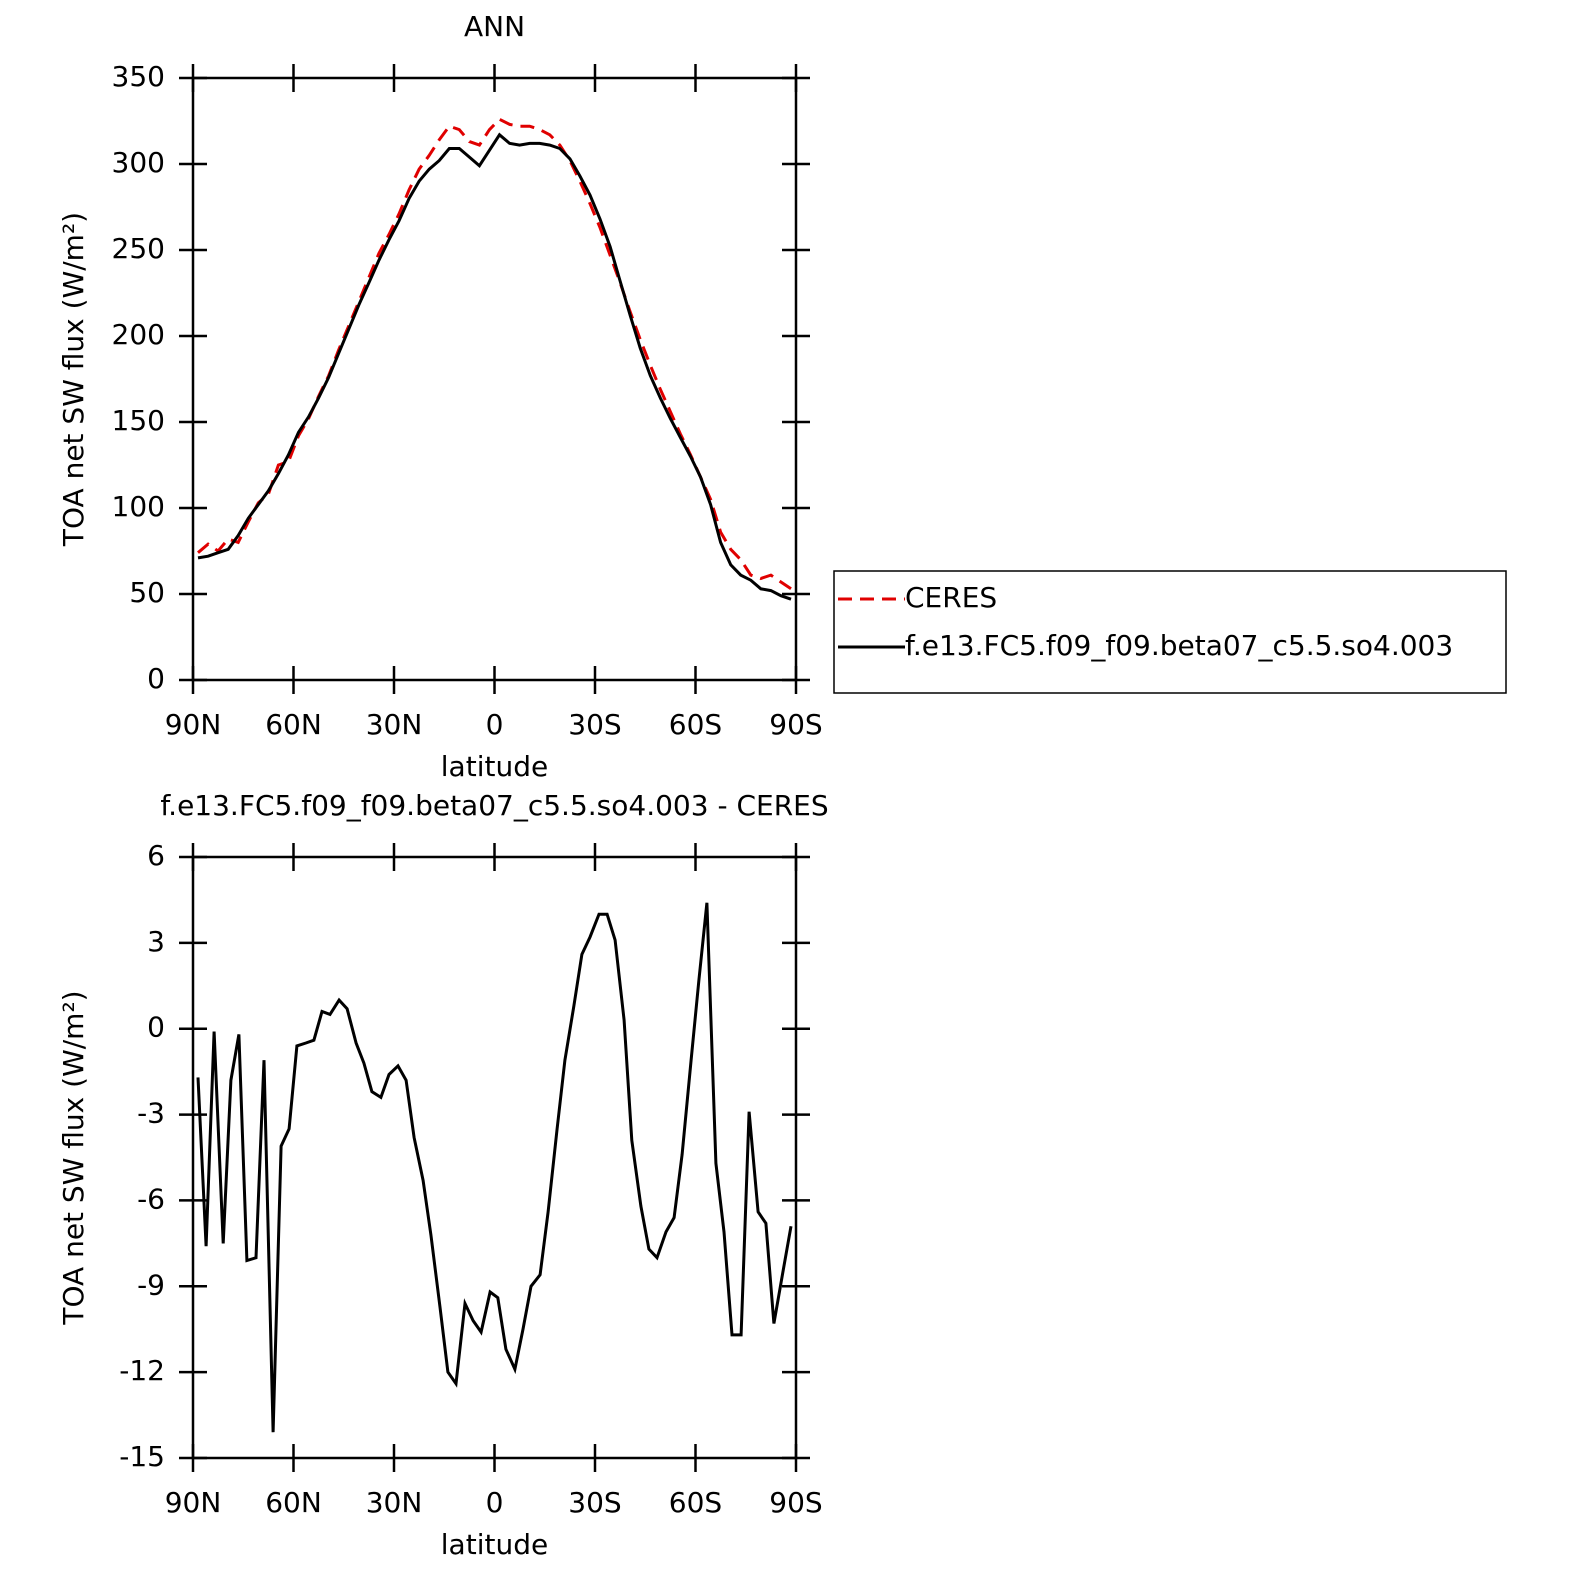  What do you see at coordinates (138, 162) in the screenshot?
I see `y-tick-label: 300` at bounding box center [138, 162].